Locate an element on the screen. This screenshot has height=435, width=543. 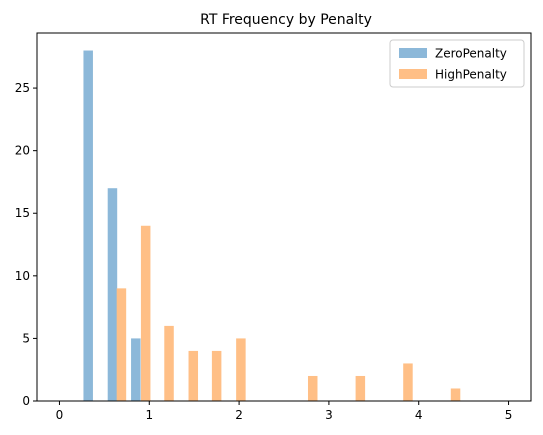
legend-swatch-zeropenalty is located at coordinates (413, 53).